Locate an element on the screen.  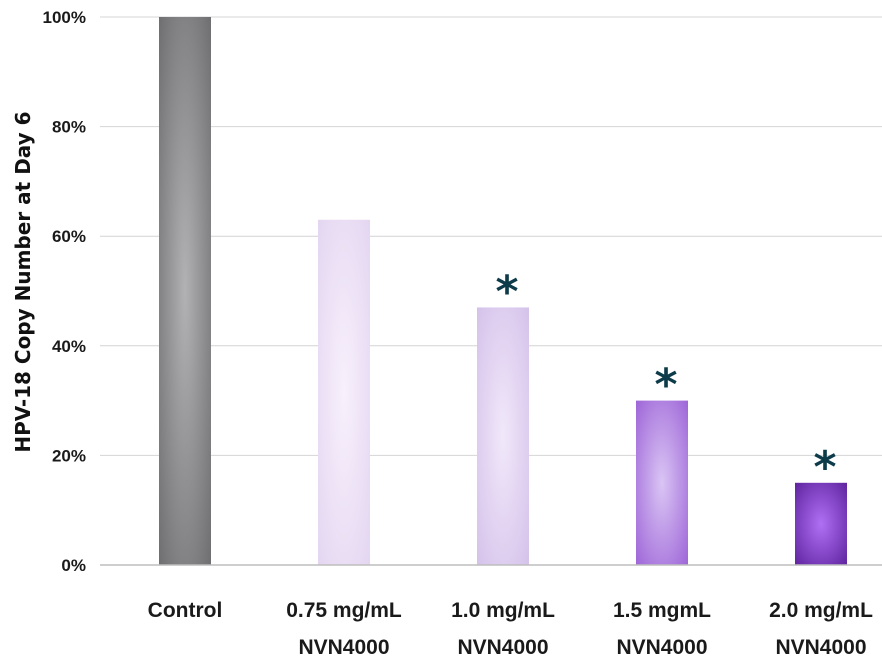
y-tick-label: 80% is located at coordinates (69, 127).